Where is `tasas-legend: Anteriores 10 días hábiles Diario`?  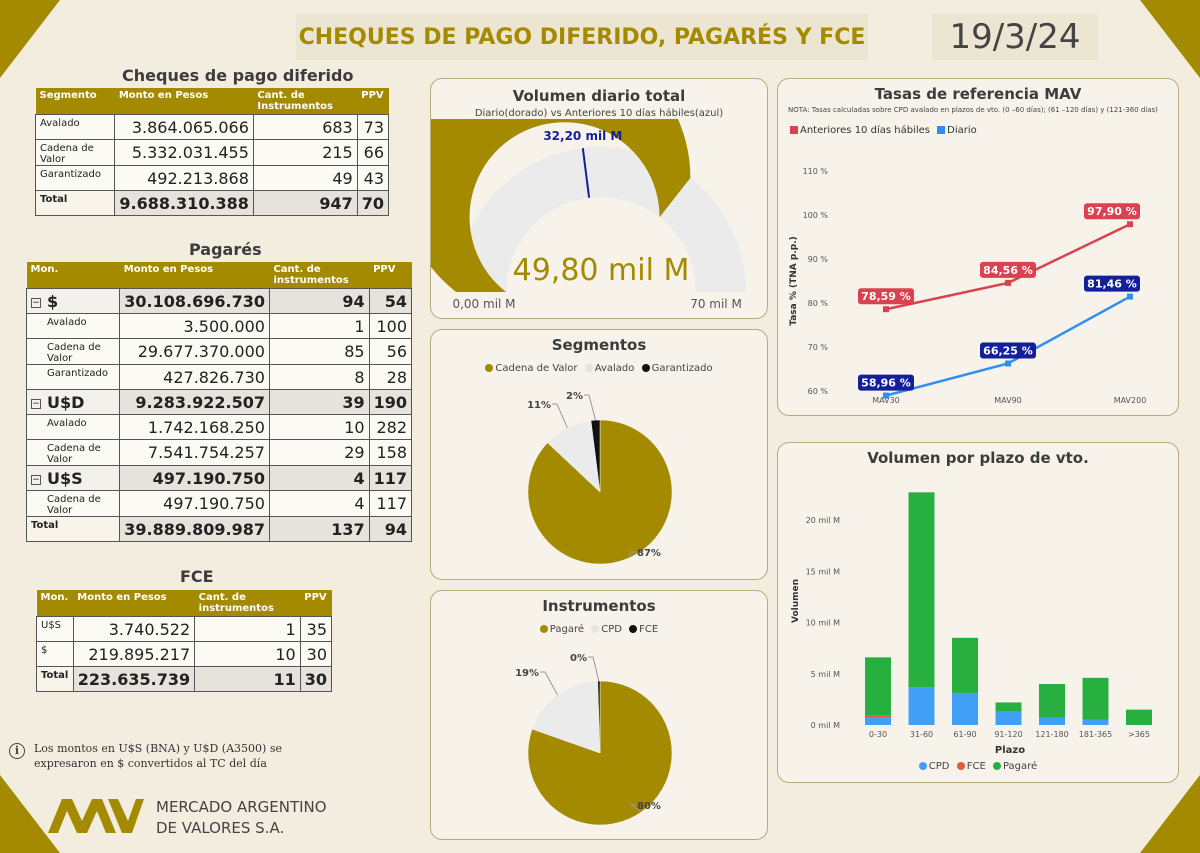 tasas-legend: Anteriores 10 días hábiles Diario is located at coordinates (883, 130).